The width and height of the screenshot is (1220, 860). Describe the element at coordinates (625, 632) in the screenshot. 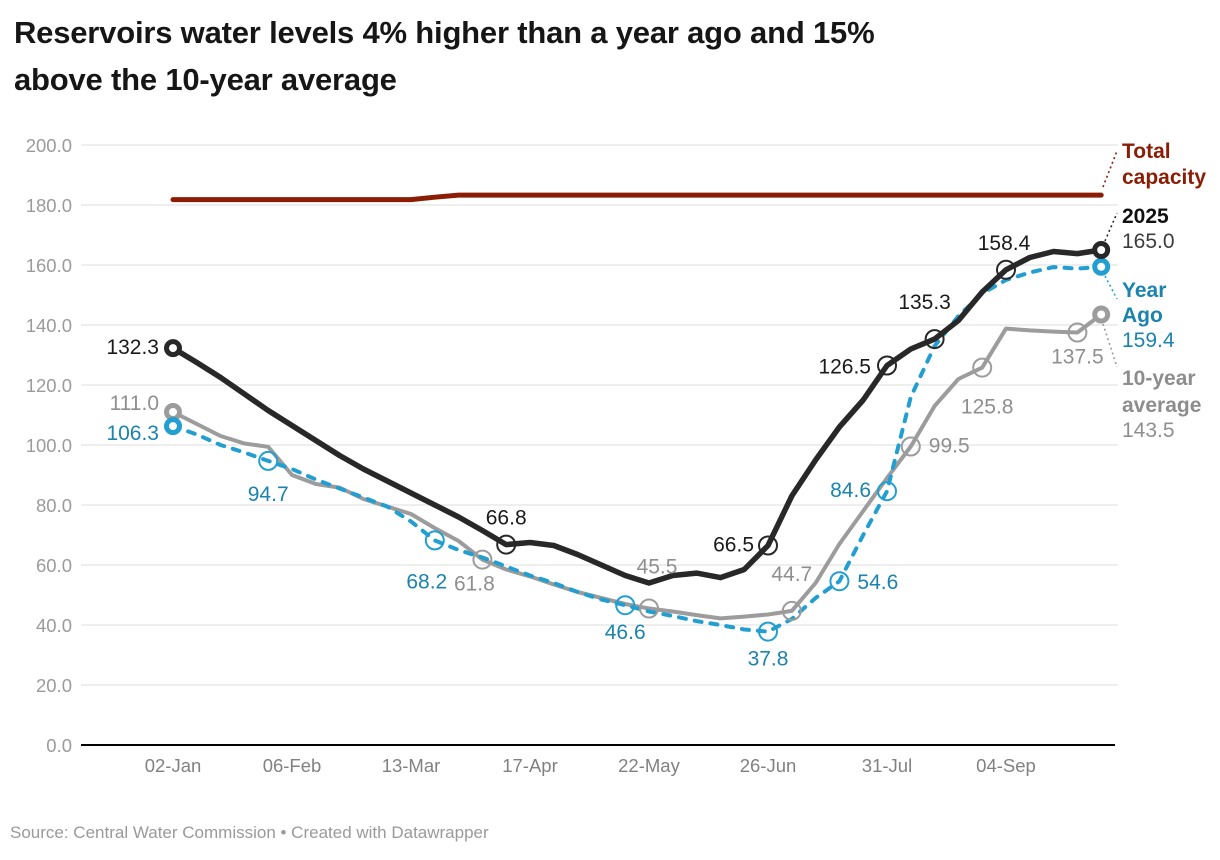

I see `point-label-year-ago: 46.6` at that location.